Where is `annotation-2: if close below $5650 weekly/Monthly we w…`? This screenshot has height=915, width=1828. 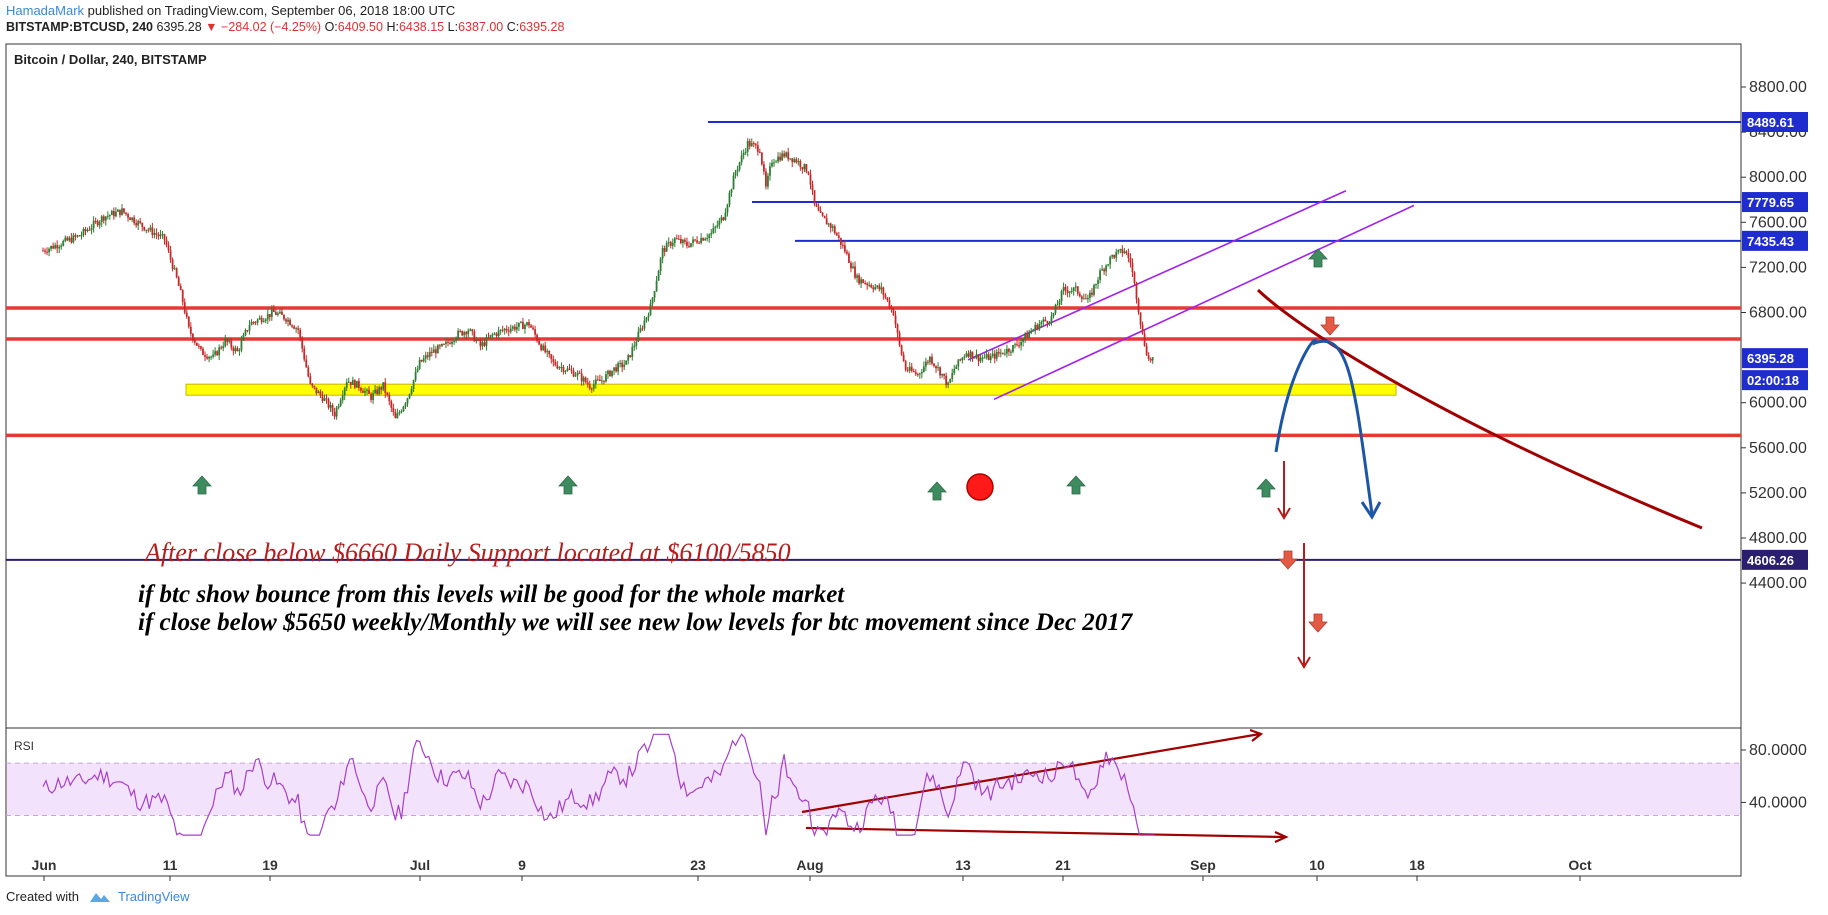 annotation-2: if close below $5650 weekly/Monthly we w… is located at coordinates (636, 622).